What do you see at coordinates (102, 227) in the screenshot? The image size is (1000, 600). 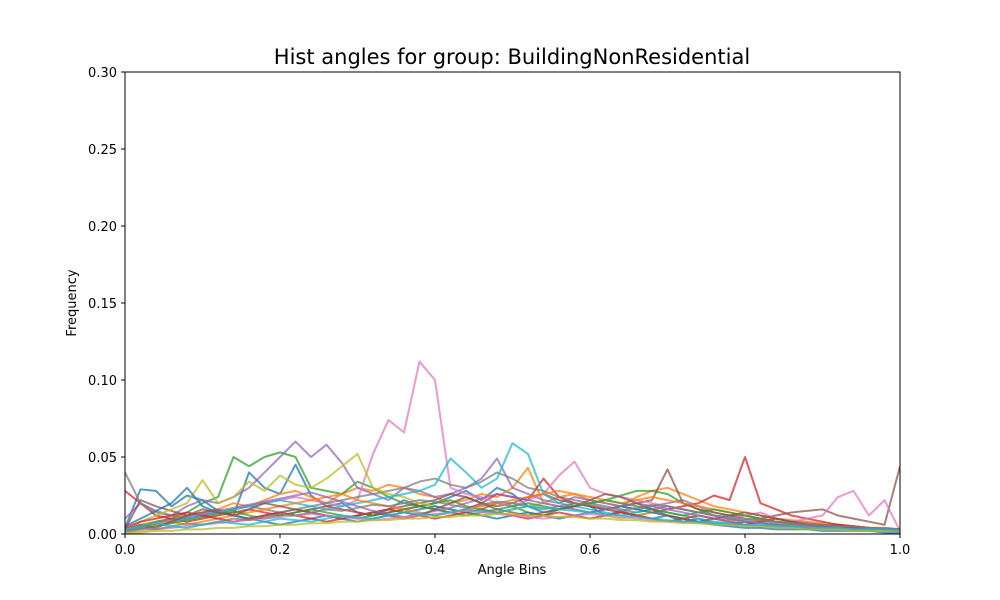 I see `y-tick-label: 0.20` at bounding box center [102, 227].